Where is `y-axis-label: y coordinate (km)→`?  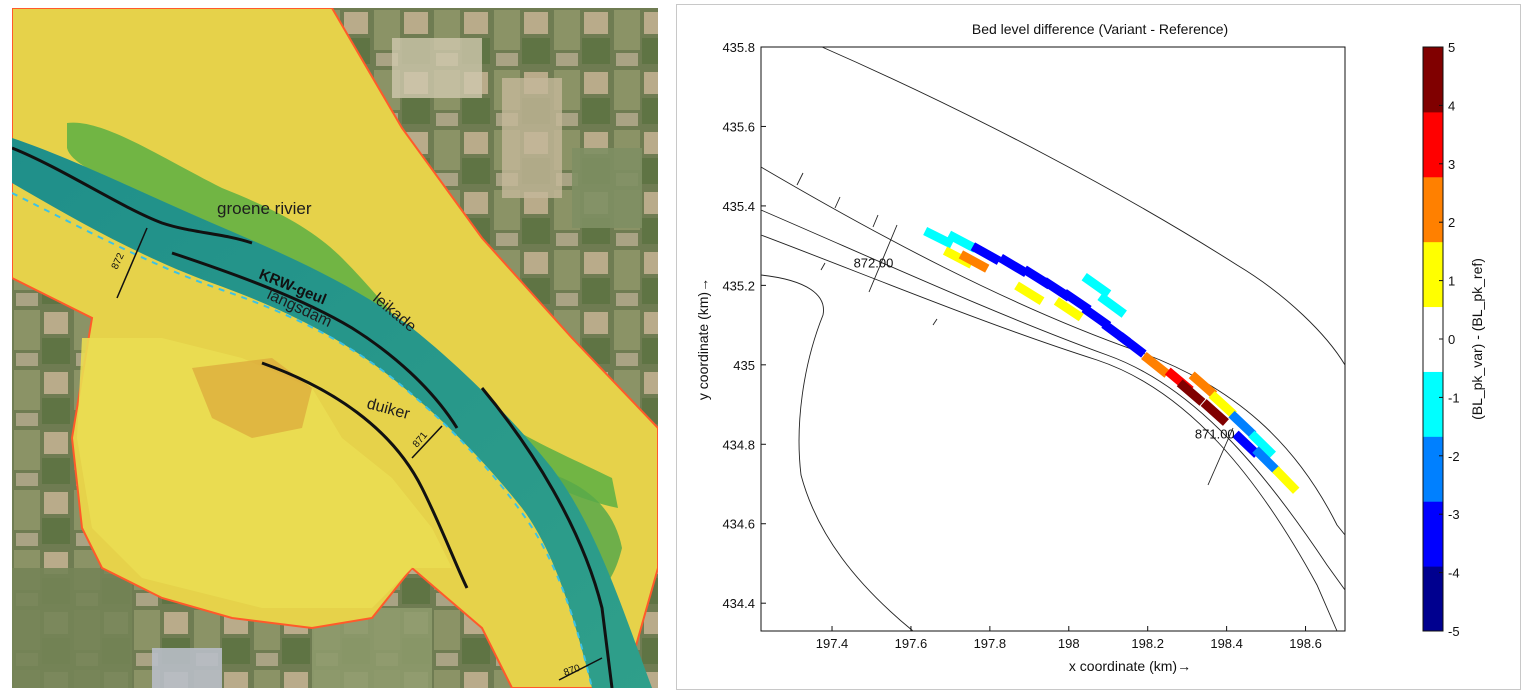
y-axis-label: y coordinate (km)→ is located at coordinates (703, 339).